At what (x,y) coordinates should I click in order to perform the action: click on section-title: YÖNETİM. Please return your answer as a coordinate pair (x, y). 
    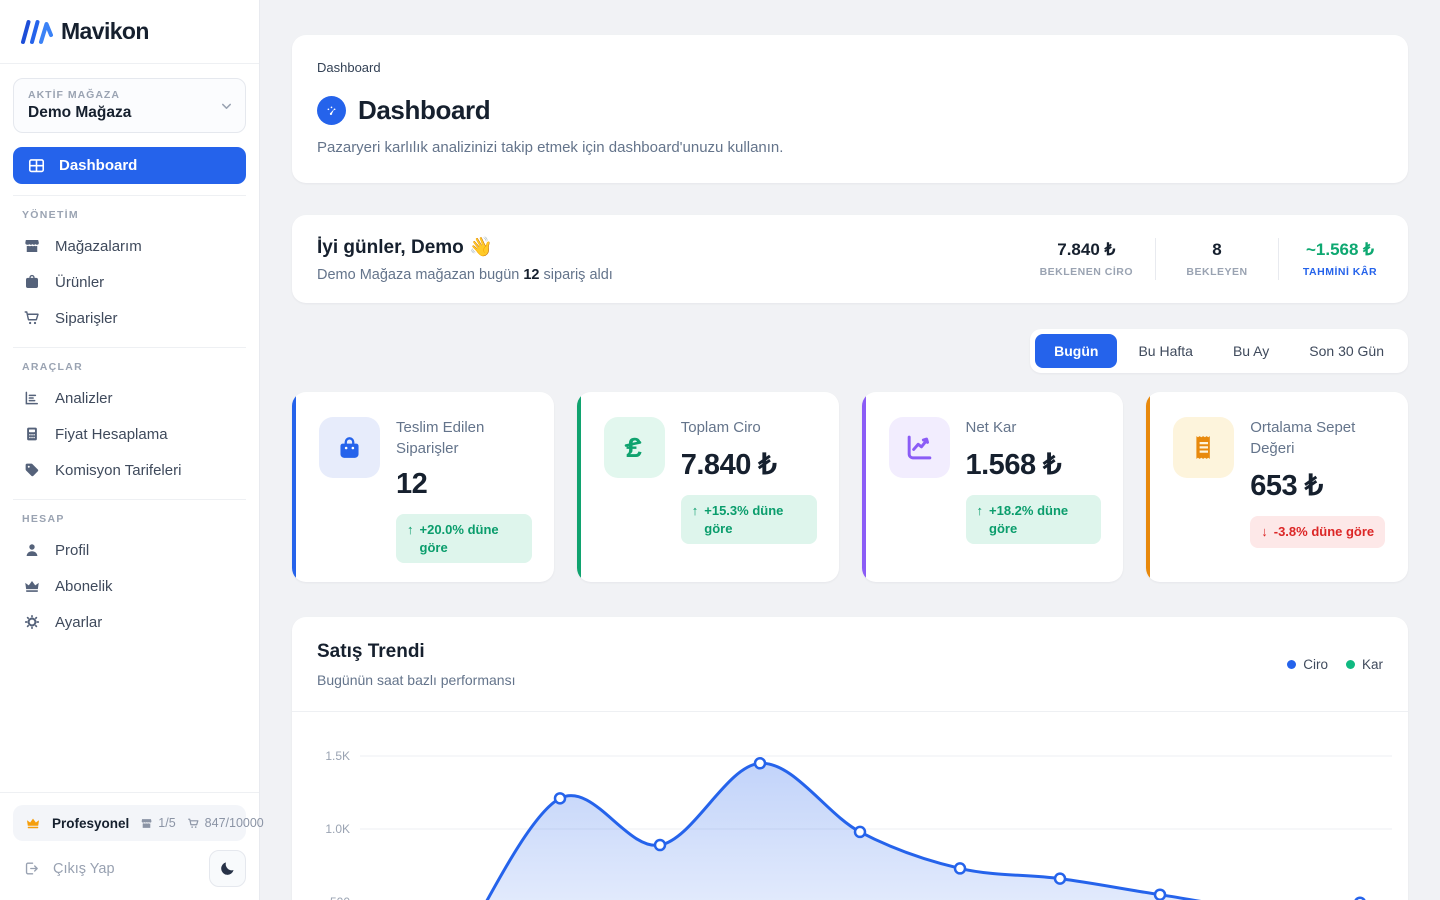
    Looking at the image, I should click on (50, 215).